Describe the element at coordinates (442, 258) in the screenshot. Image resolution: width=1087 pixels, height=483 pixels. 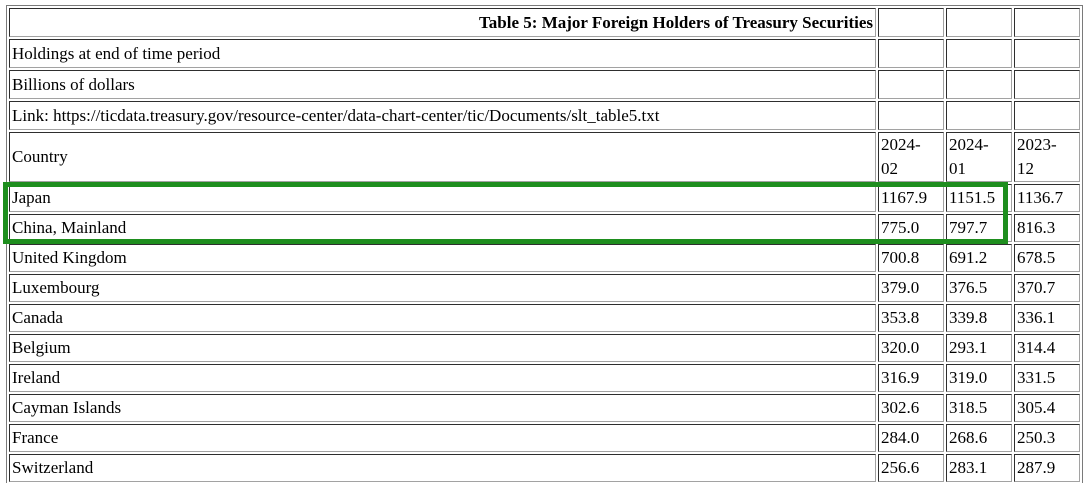
I see `country-cell: United Kingdom` at that location.